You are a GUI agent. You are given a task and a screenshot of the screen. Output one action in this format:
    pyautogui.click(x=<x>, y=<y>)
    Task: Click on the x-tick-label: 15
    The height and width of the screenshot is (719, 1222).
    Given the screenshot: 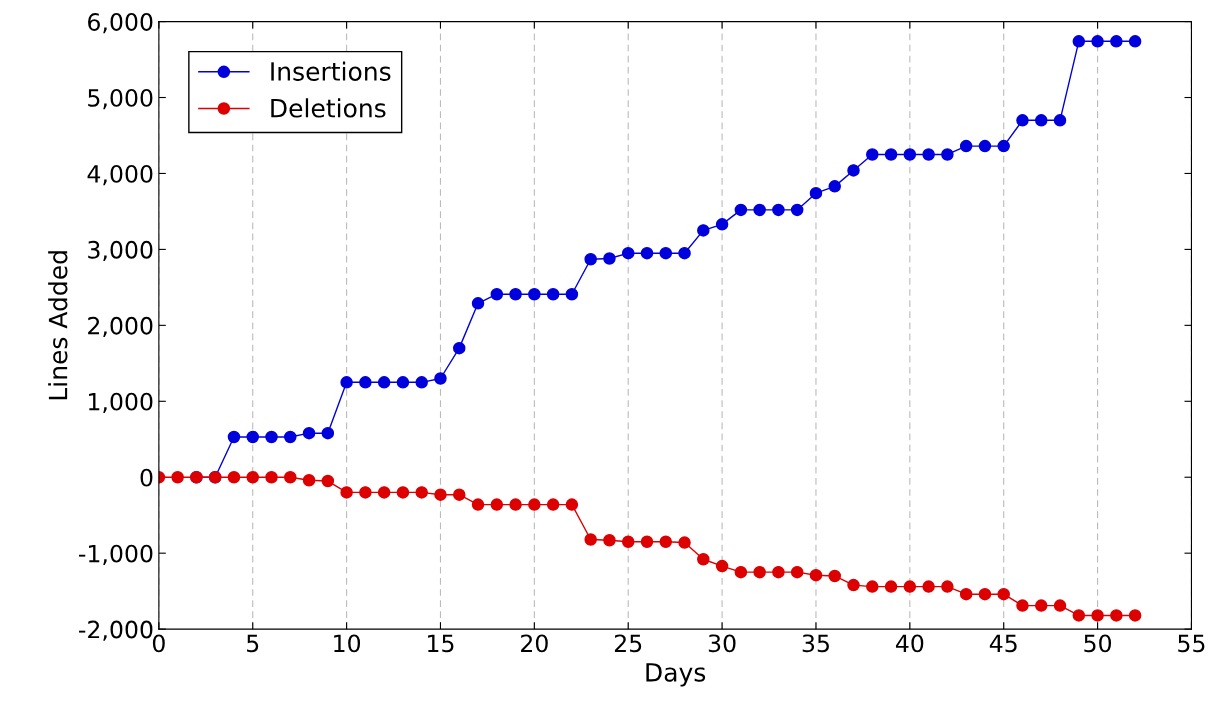 What is the action you would take?
    pyautogui.click(x=441, y=643)
    